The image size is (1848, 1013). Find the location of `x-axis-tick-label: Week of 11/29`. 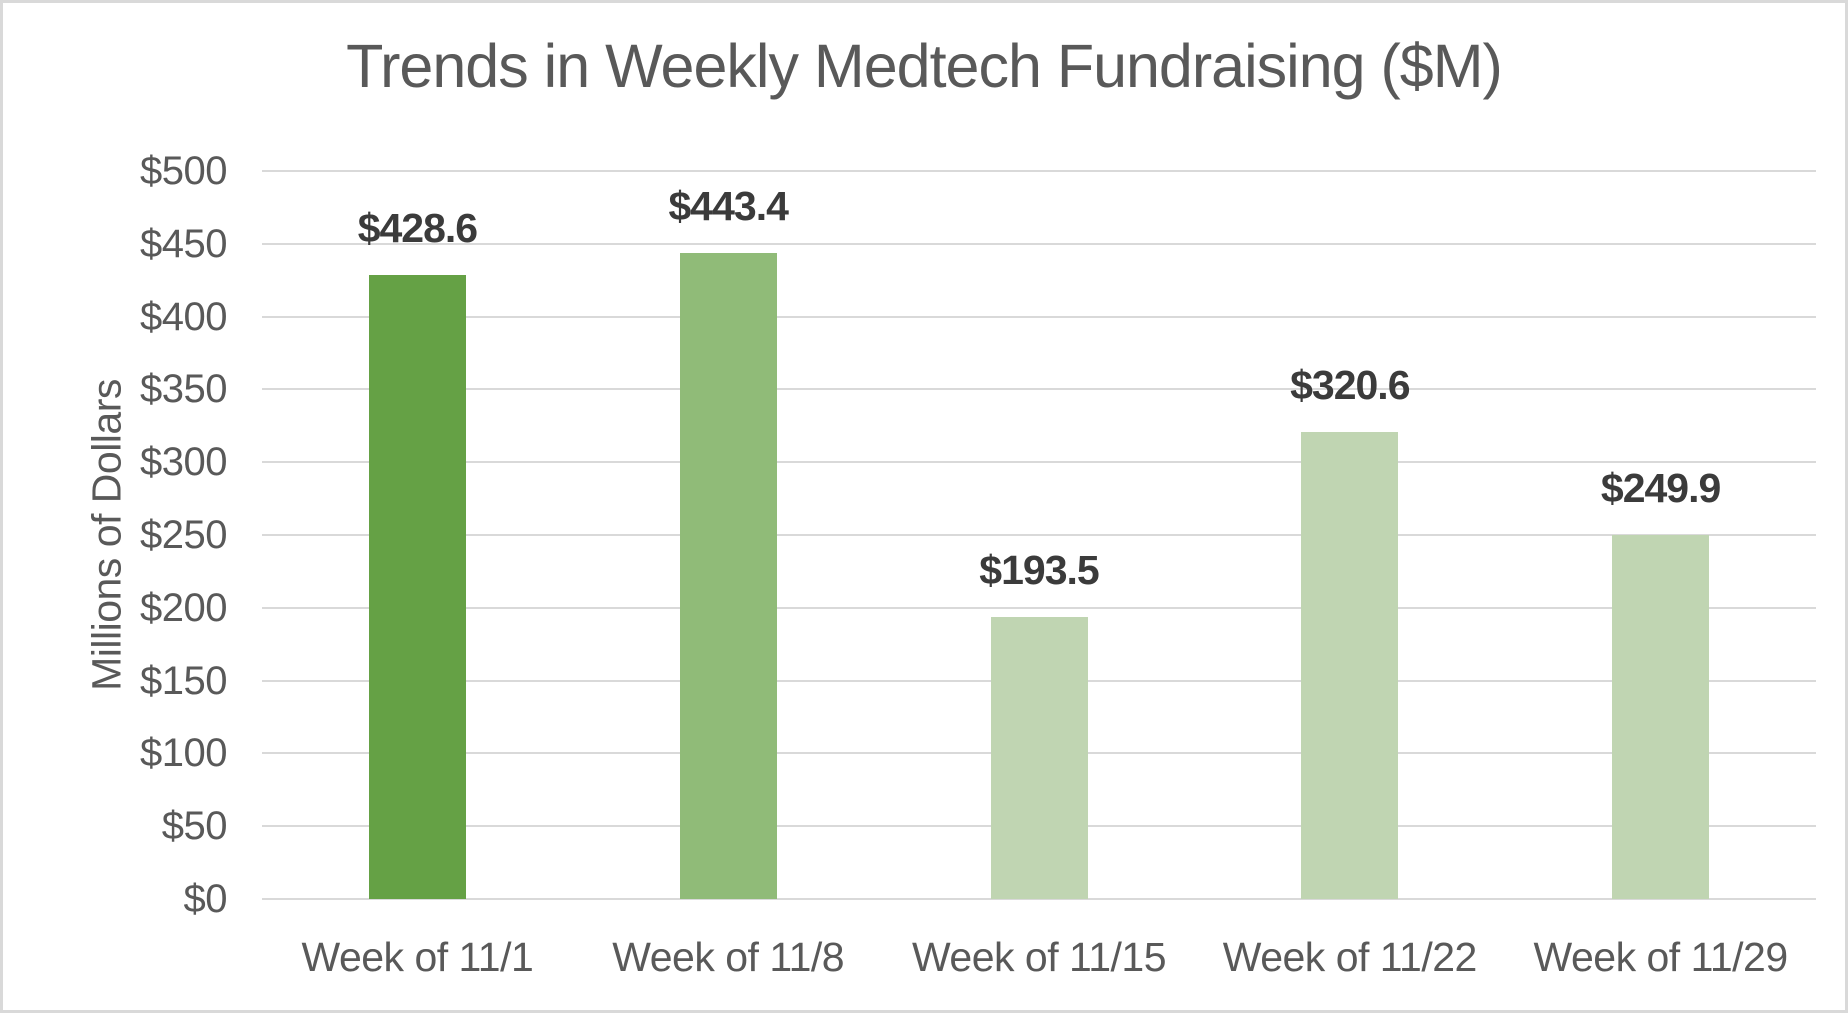

x-axis-tick-label: Week of 11/29 is located at coordinates (1661, 957).